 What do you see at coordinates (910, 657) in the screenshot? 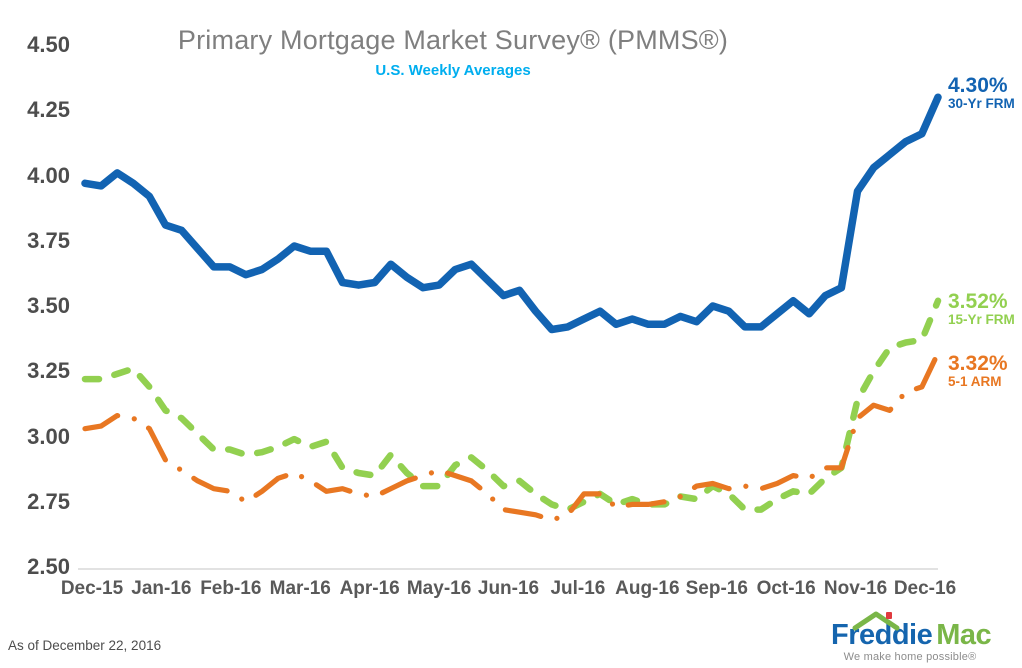
I see `logo-tagline: We make home possible®` at bounding box center [910, 657].